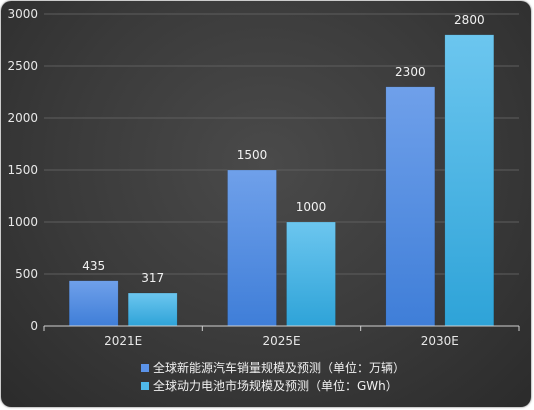 This screenshot has width=534, height=410. I want to click on legend-item-series-2: 全球动力电池市场规模及预测（单位：GWh）, so click(273, 386).